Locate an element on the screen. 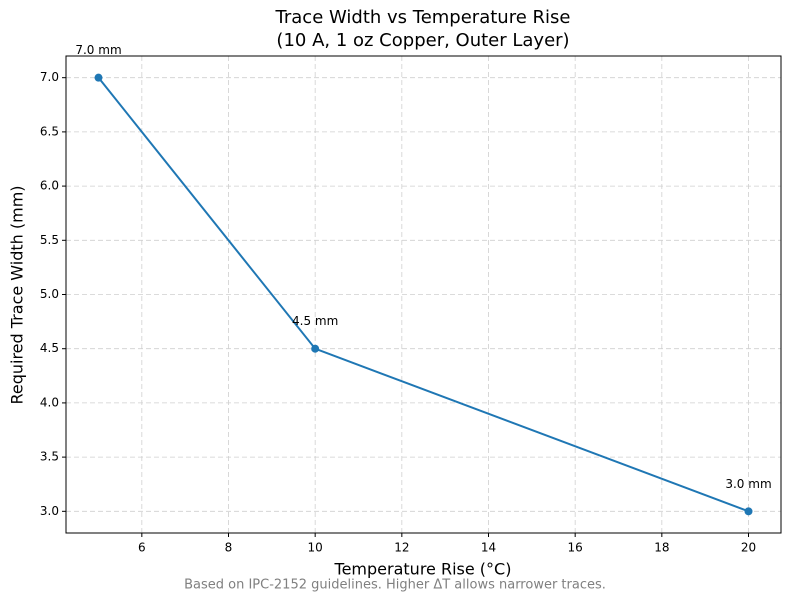 Image resolution: width=790 pixels, height=602 pixels. y-tick-label: 3.0 is located at coordinates (49, 511).